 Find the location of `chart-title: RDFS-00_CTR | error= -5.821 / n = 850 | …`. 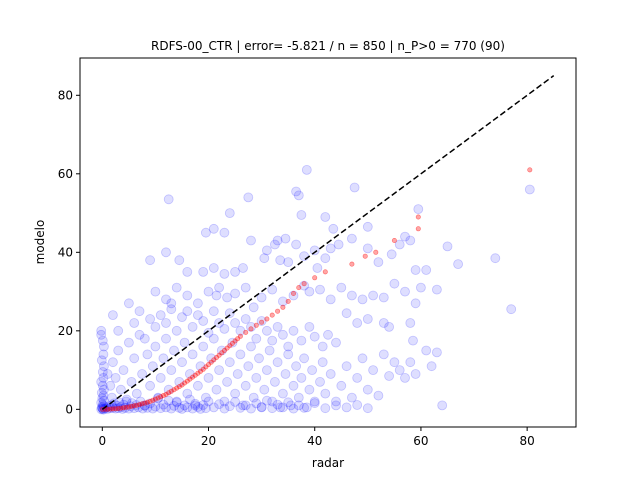

chart-title: RDFS-00_CTR | error= -5.821 / n = 850 | … is located at coordinates (328, 46).